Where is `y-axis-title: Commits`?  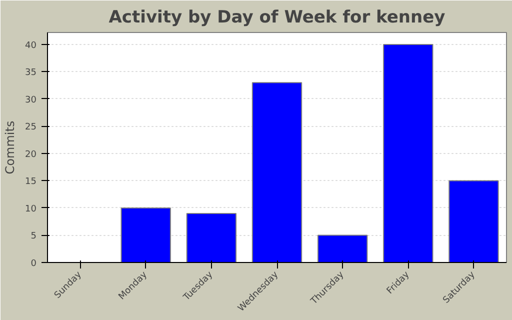
y-axis-title: Commits is located at coordinates (10, 147).